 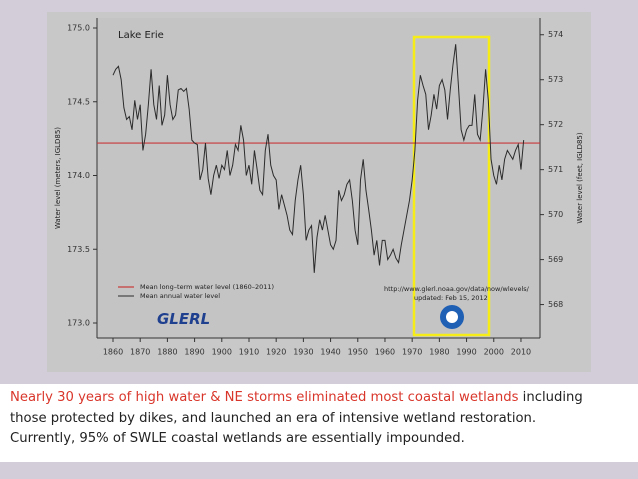 I want to click on y2-tick-label: 574, so click(x=555, y=34).